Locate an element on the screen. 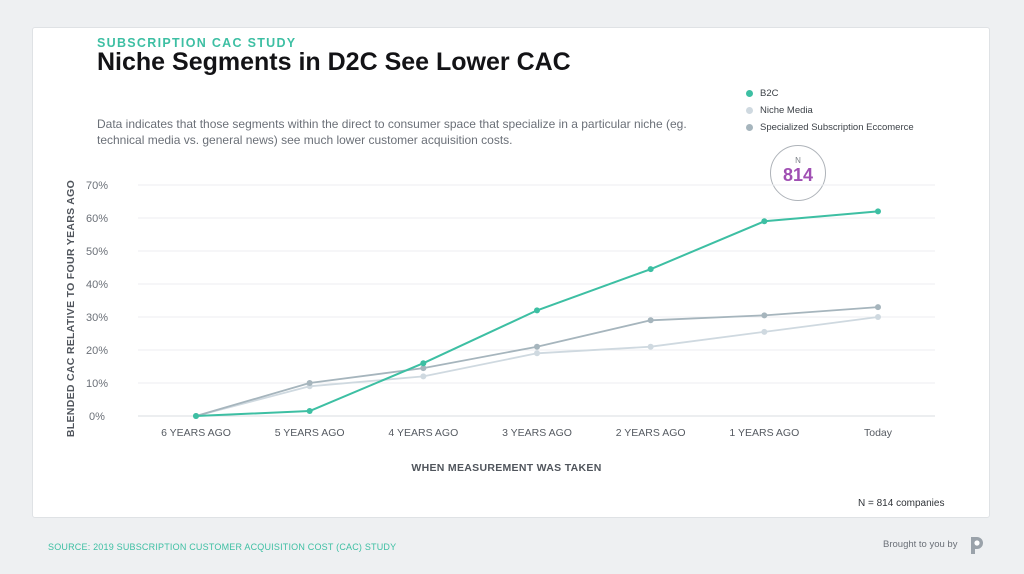 This screenshot has height=574, width=1024. legend-item-b2c: B2C is located at coordinates (830, 93).